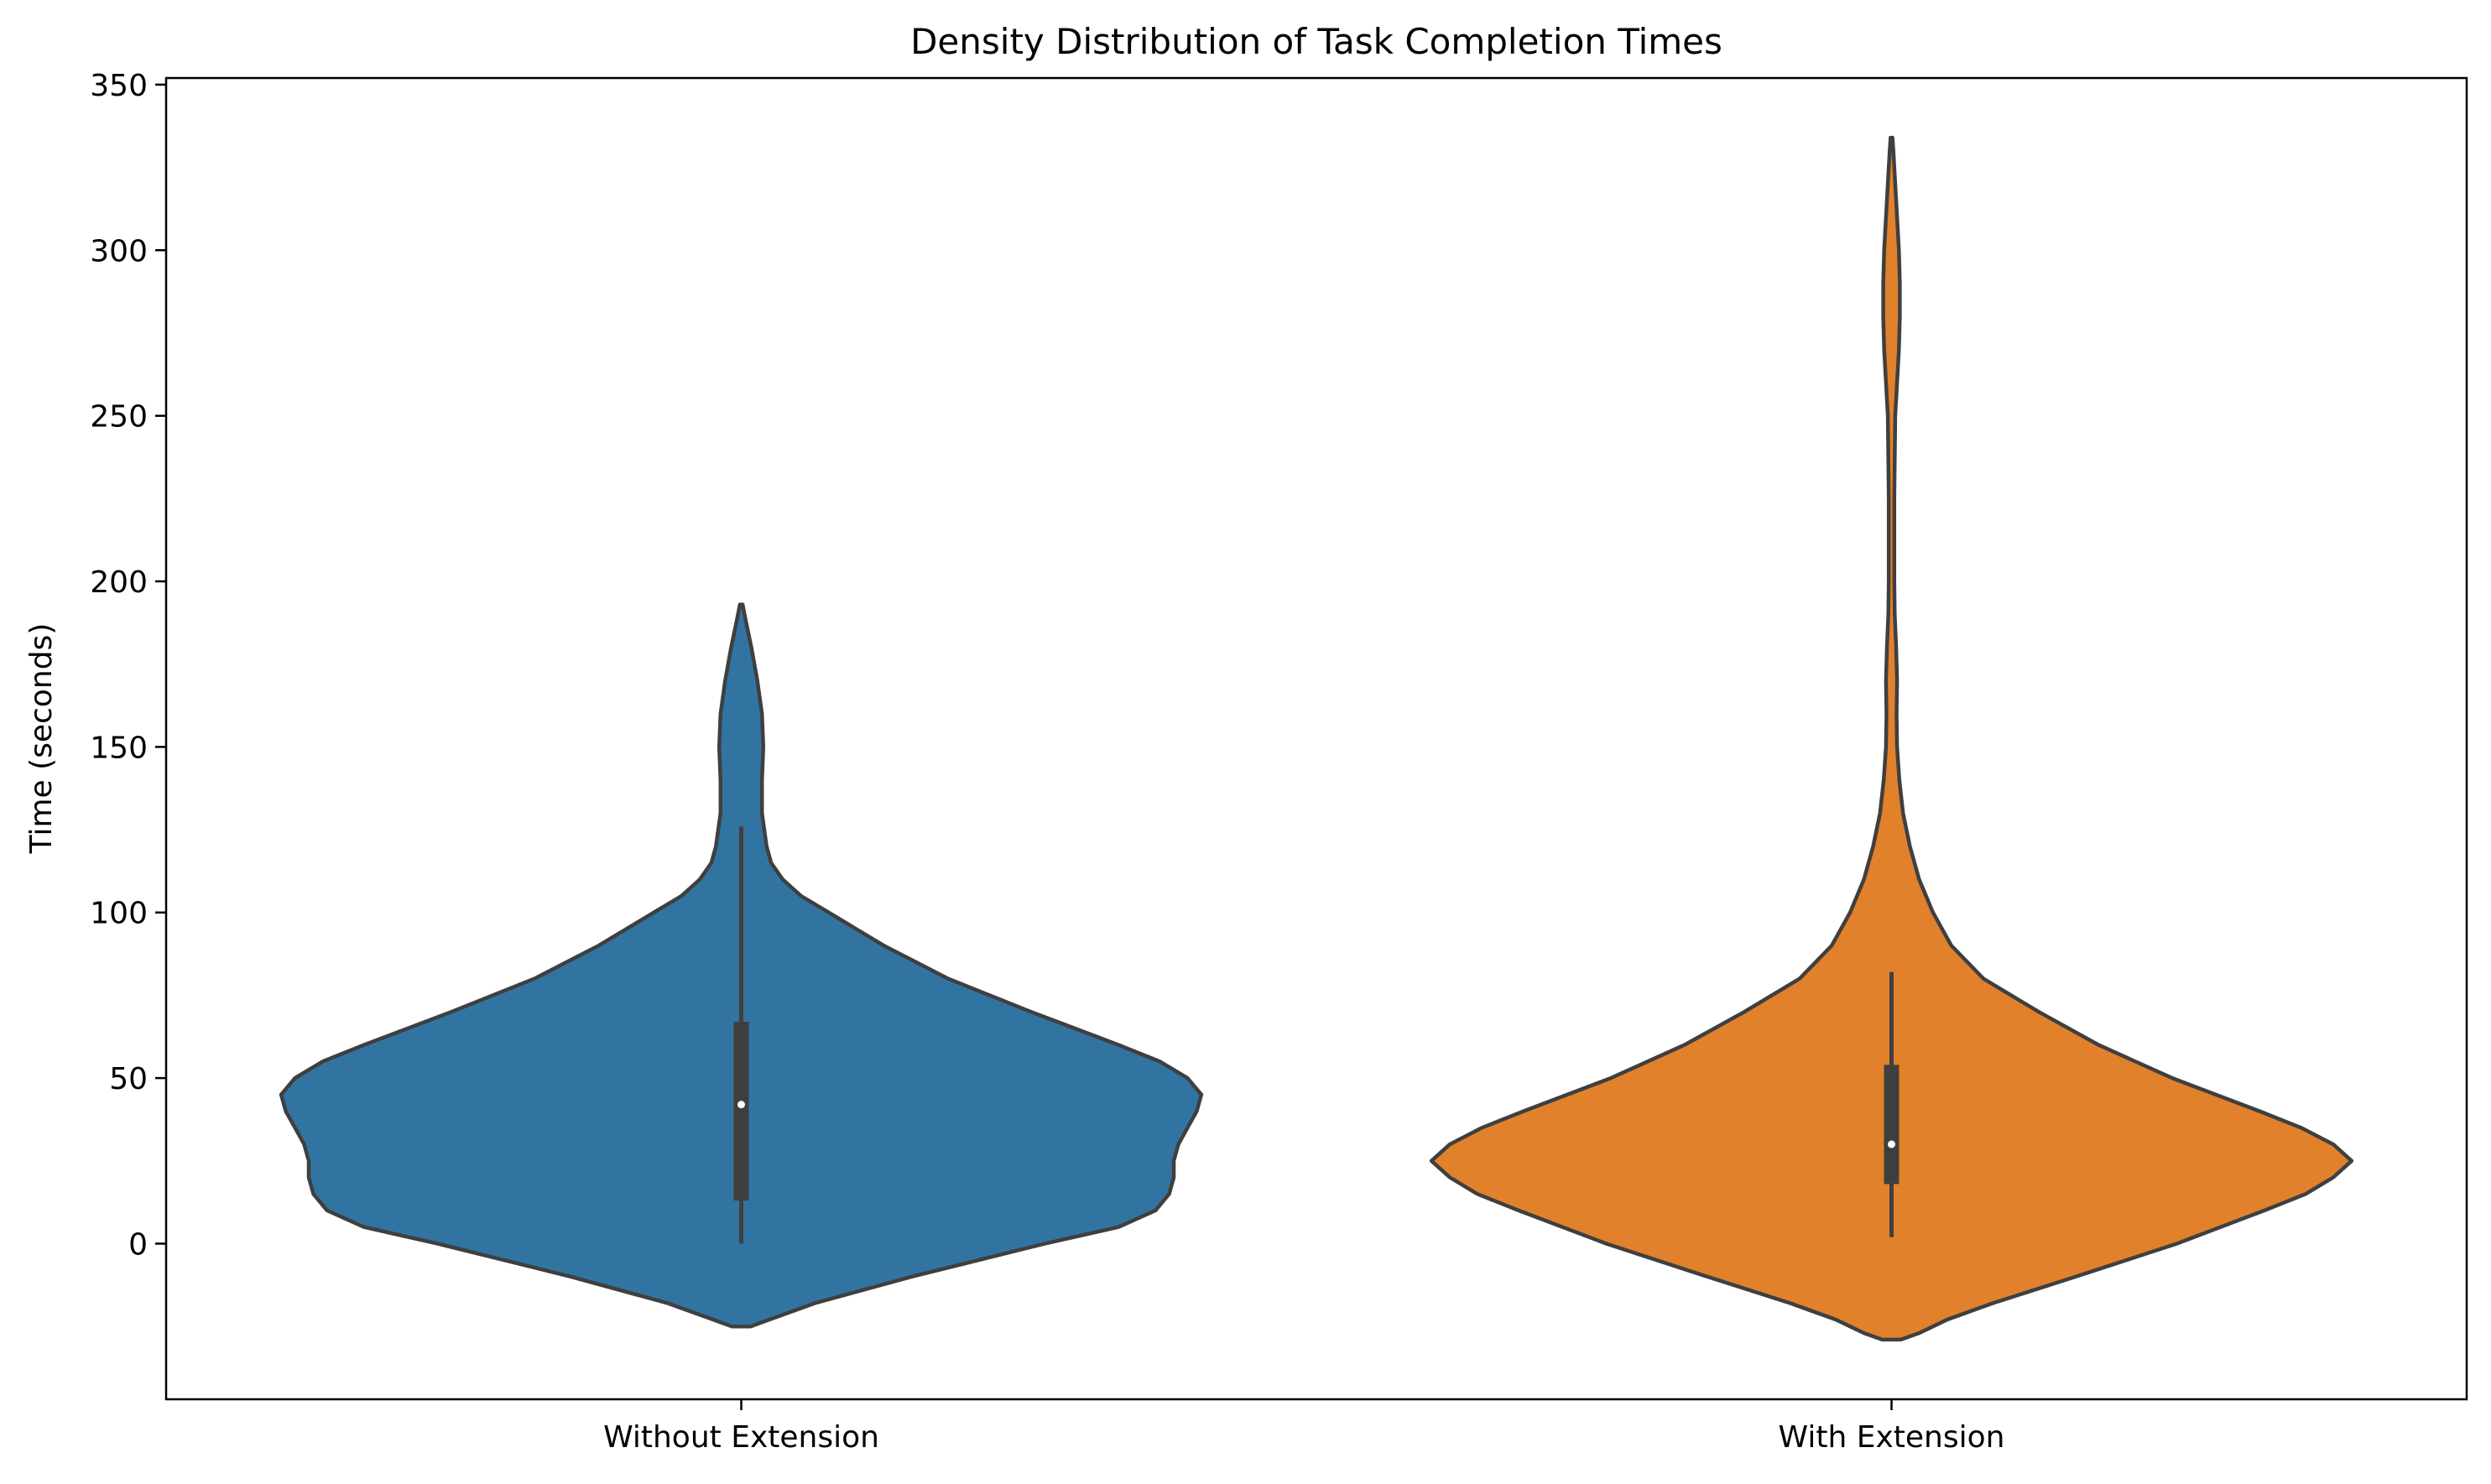 This screenshot has width=2491, height=1484. I want to click on y-tick-label: 50, so click(128, 1079).